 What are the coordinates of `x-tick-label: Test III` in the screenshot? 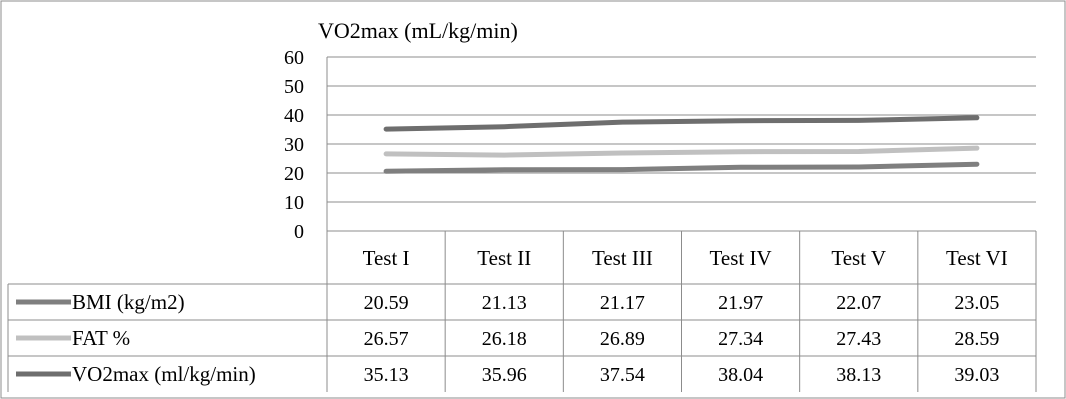 It's located at (622, 258).